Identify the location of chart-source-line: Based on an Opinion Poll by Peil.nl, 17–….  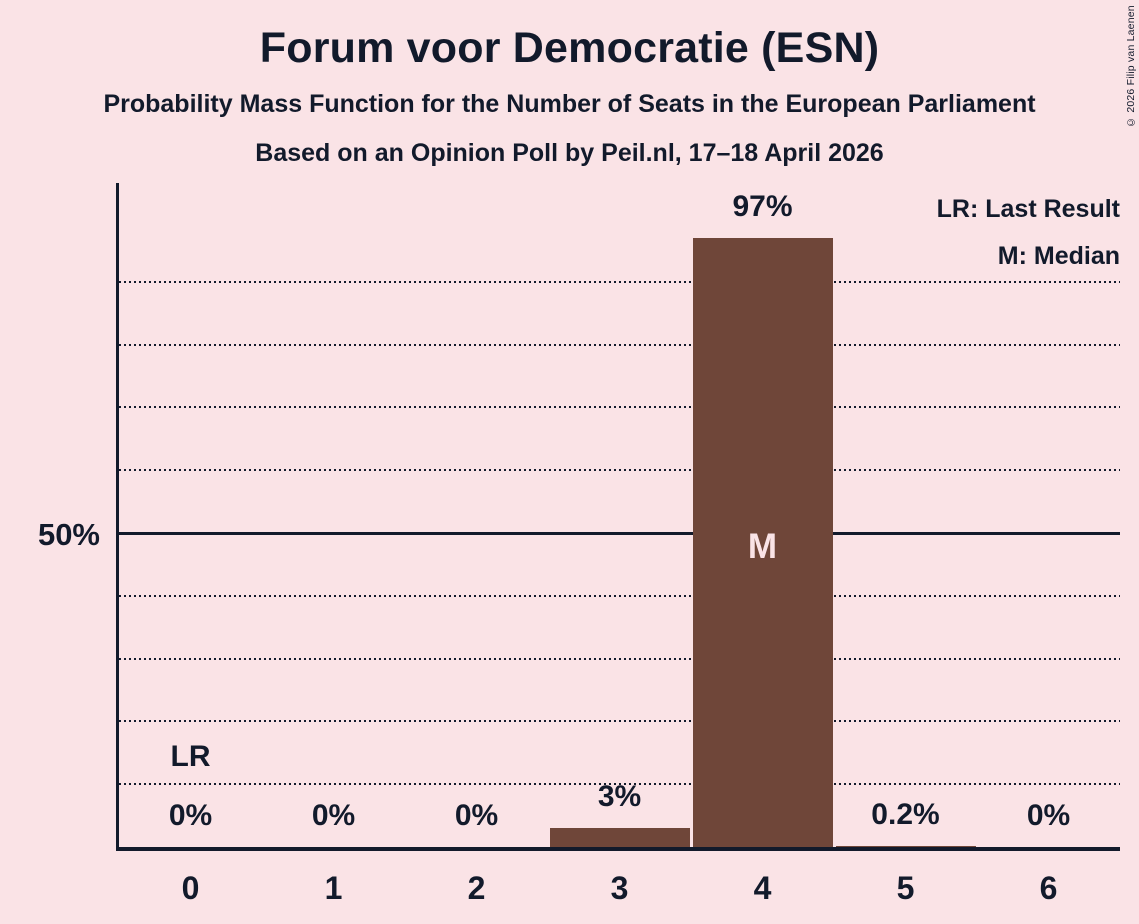
(569, 153).